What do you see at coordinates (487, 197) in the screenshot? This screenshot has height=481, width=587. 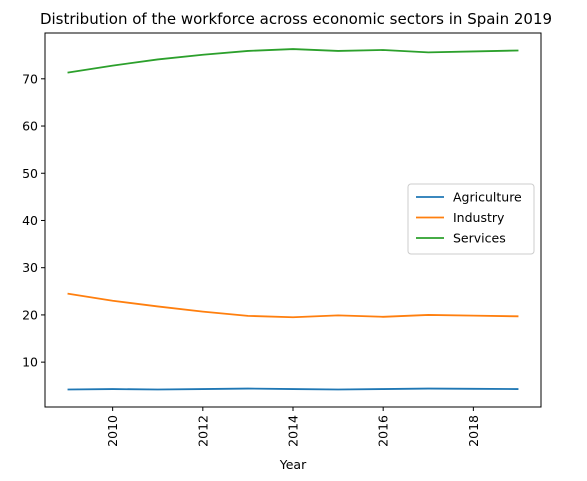 I see `legend-label-agriculture: Agriculture` at bounding box center [487, 197].